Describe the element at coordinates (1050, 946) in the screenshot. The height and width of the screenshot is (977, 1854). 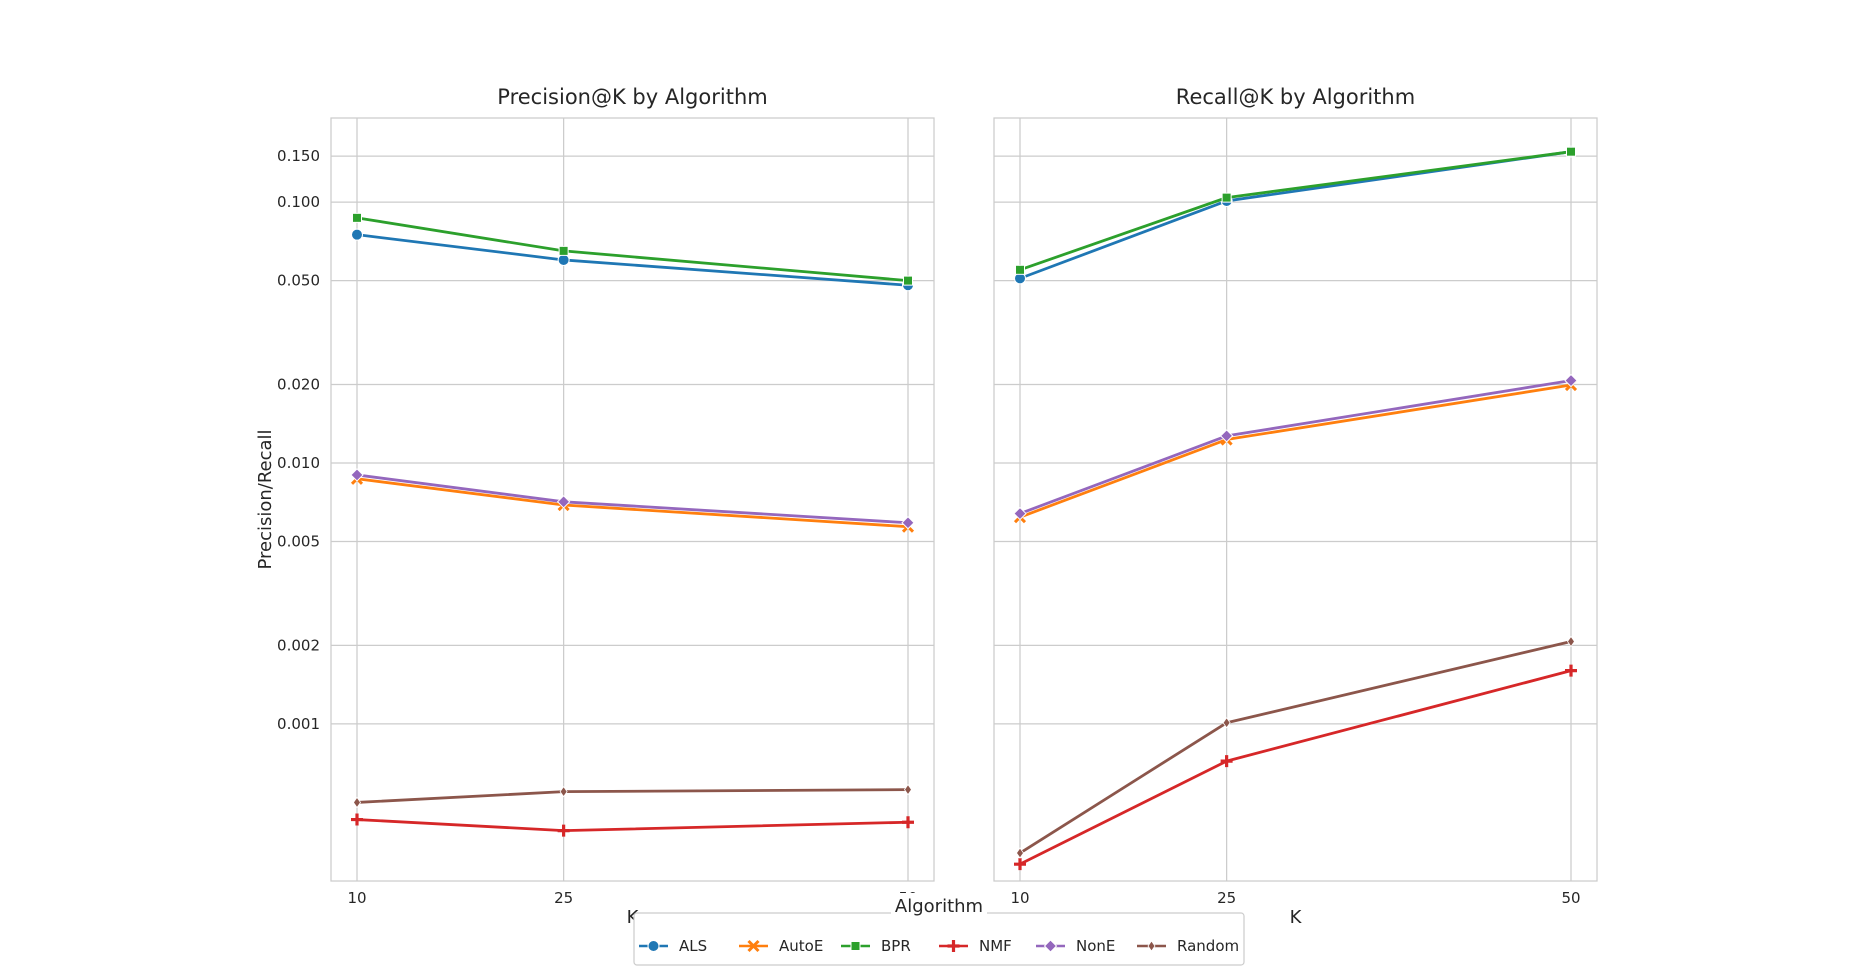
I see `legend-swatch-marker-none` at that location.